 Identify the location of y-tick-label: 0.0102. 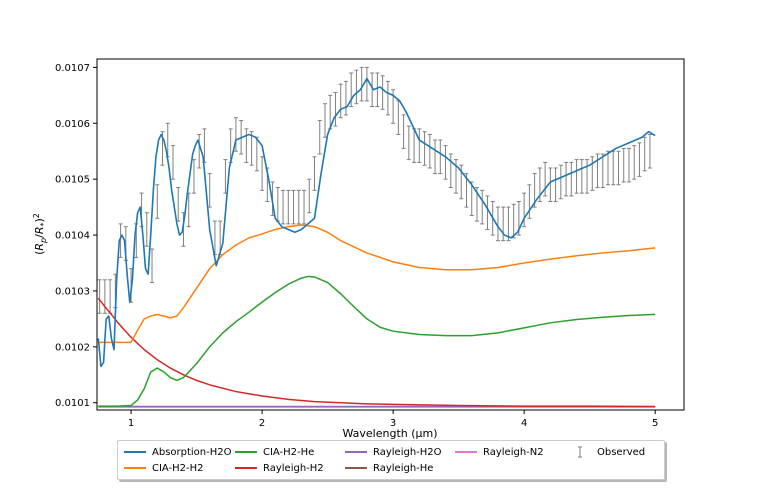
(72, 347).